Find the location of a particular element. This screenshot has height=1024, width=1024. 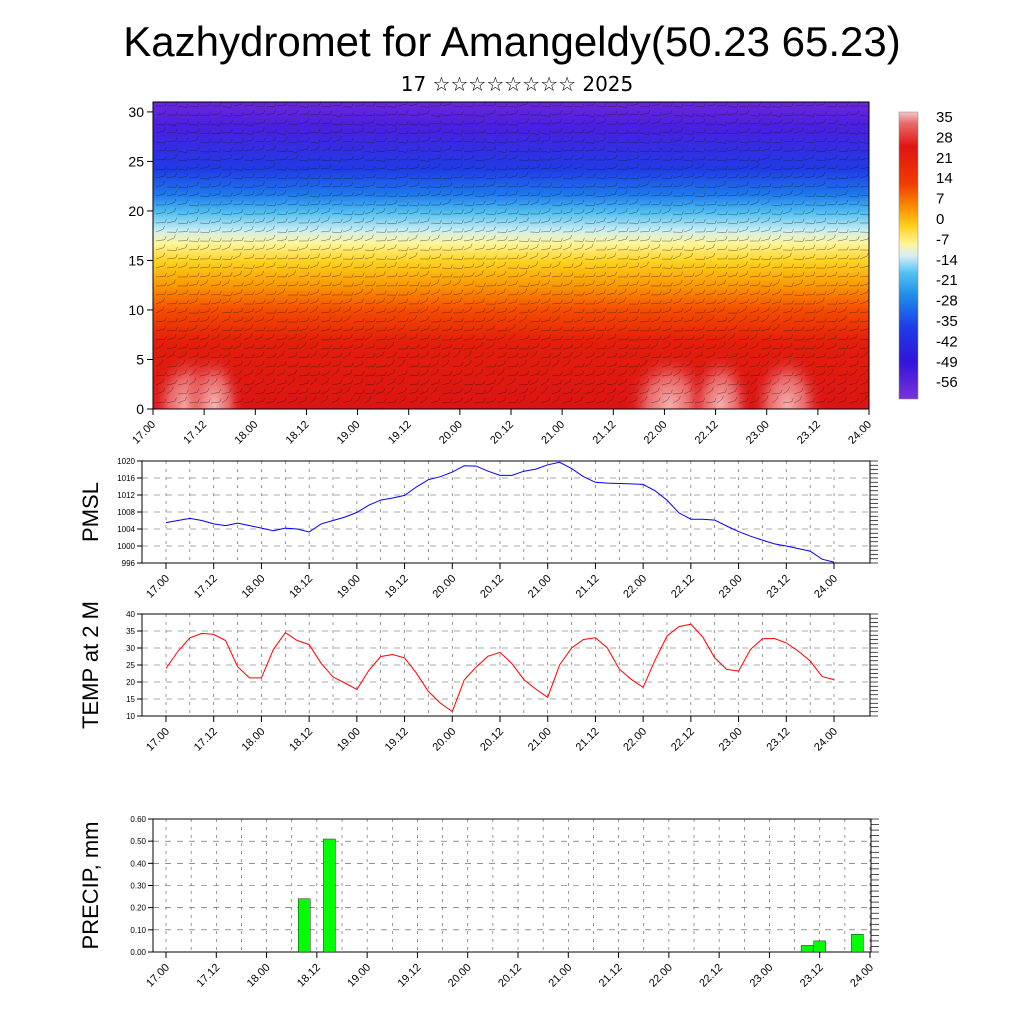

x-tick-label: 23.12 is located at coordinates (809, 433).